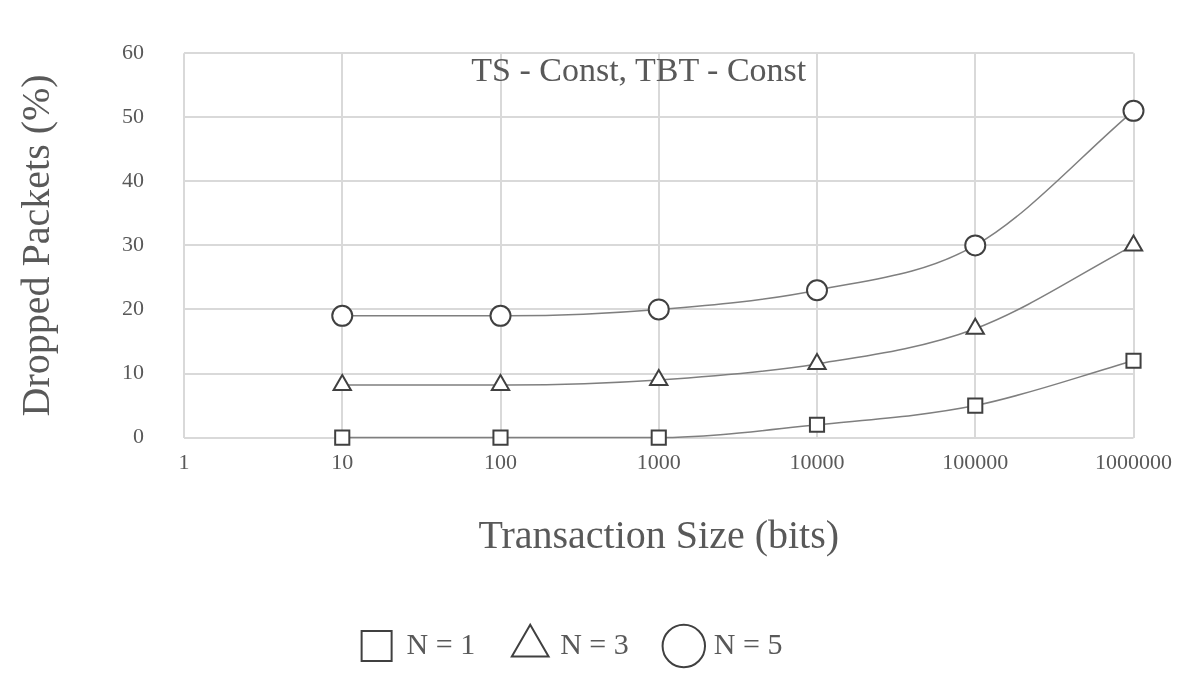 This screenshot has height=681, width=1184. Describe the element at coordinates (639, 70) in the screenshot. I see `chart-title: TS - Const, TBT - Const` at that location.